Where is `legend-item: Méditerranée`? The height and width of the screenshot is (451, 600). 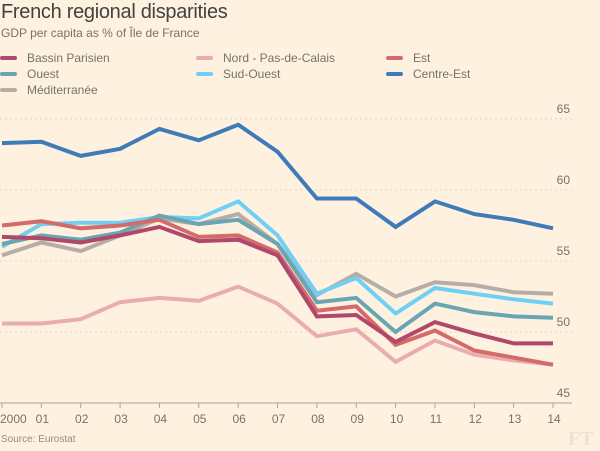 legend-item: Méditerranée is located at coordinates (49, 90).